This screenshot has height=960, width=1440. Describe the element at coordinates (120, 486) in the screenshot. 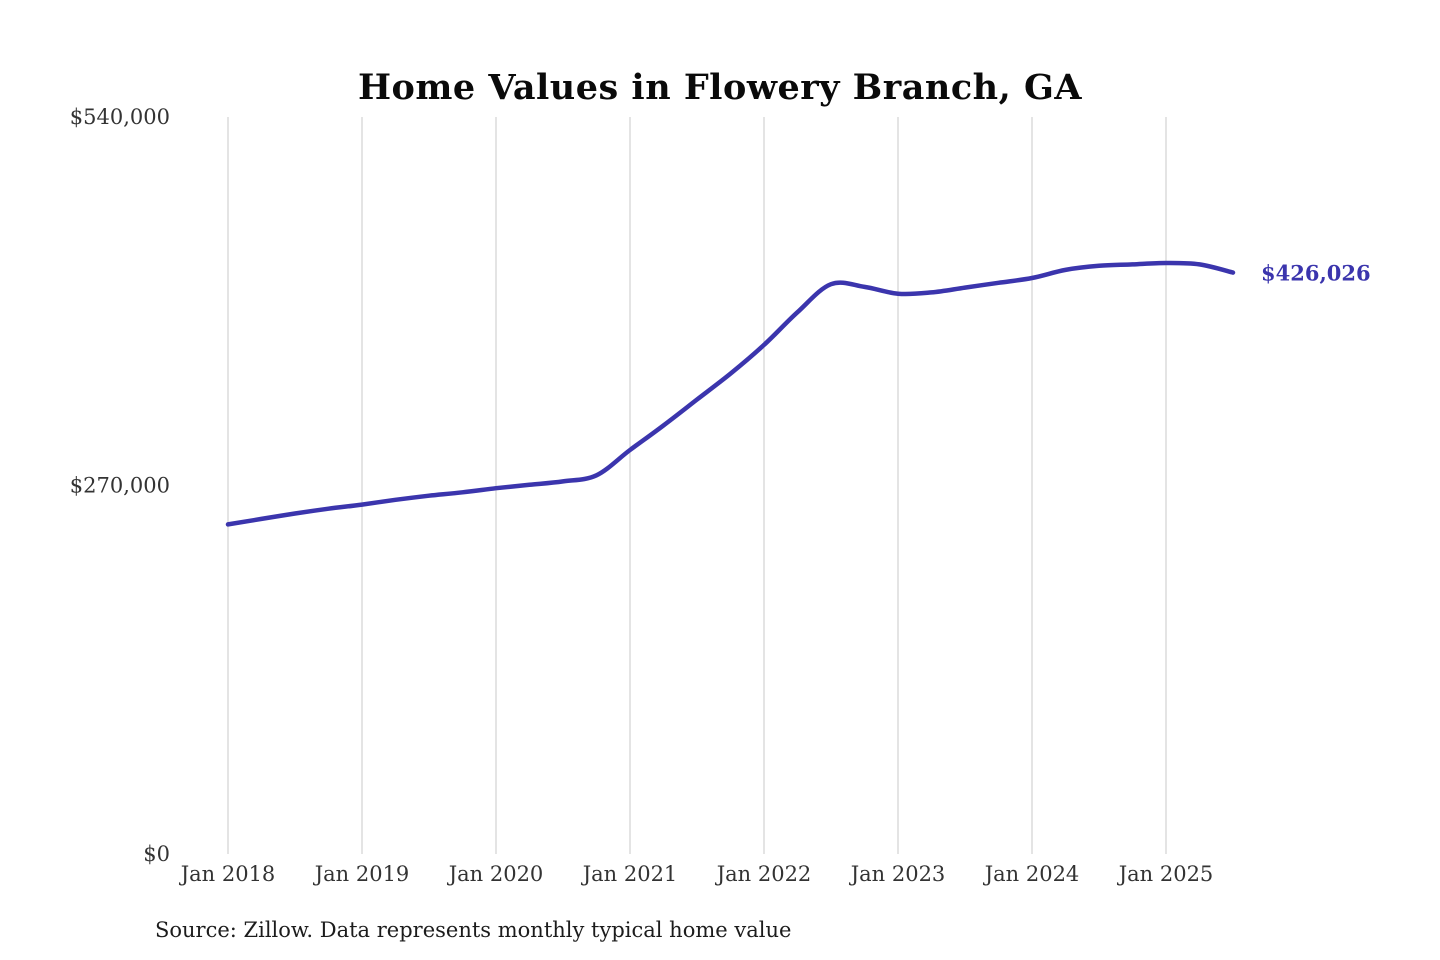

I see `y-tick-label: $270,000` at that location.